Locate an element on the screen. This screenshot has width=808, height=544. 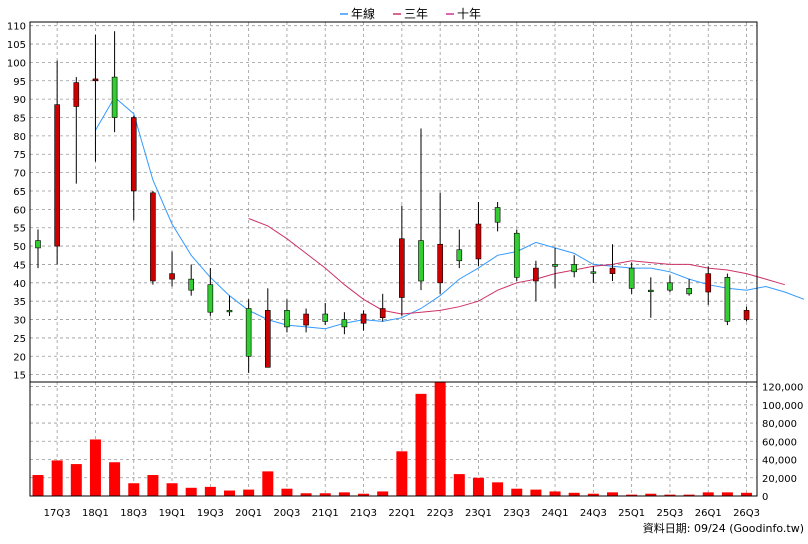
volume-tick-label: 80,000 is located at coordinates (779, 424).